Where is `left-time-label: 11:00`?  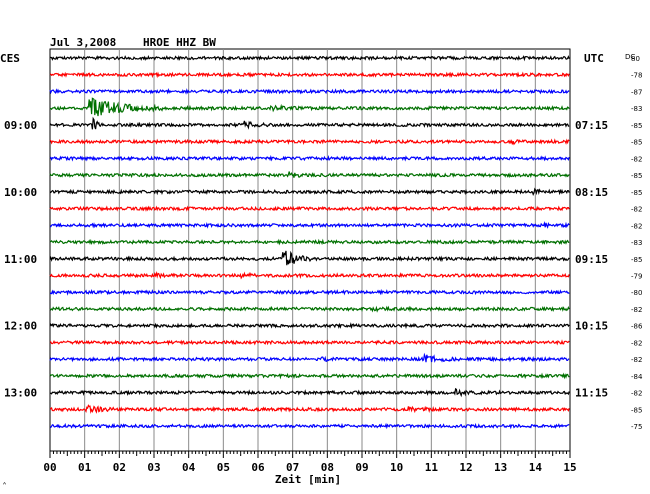 left-time-label: 11:00 is located at coordinates (20, 259).